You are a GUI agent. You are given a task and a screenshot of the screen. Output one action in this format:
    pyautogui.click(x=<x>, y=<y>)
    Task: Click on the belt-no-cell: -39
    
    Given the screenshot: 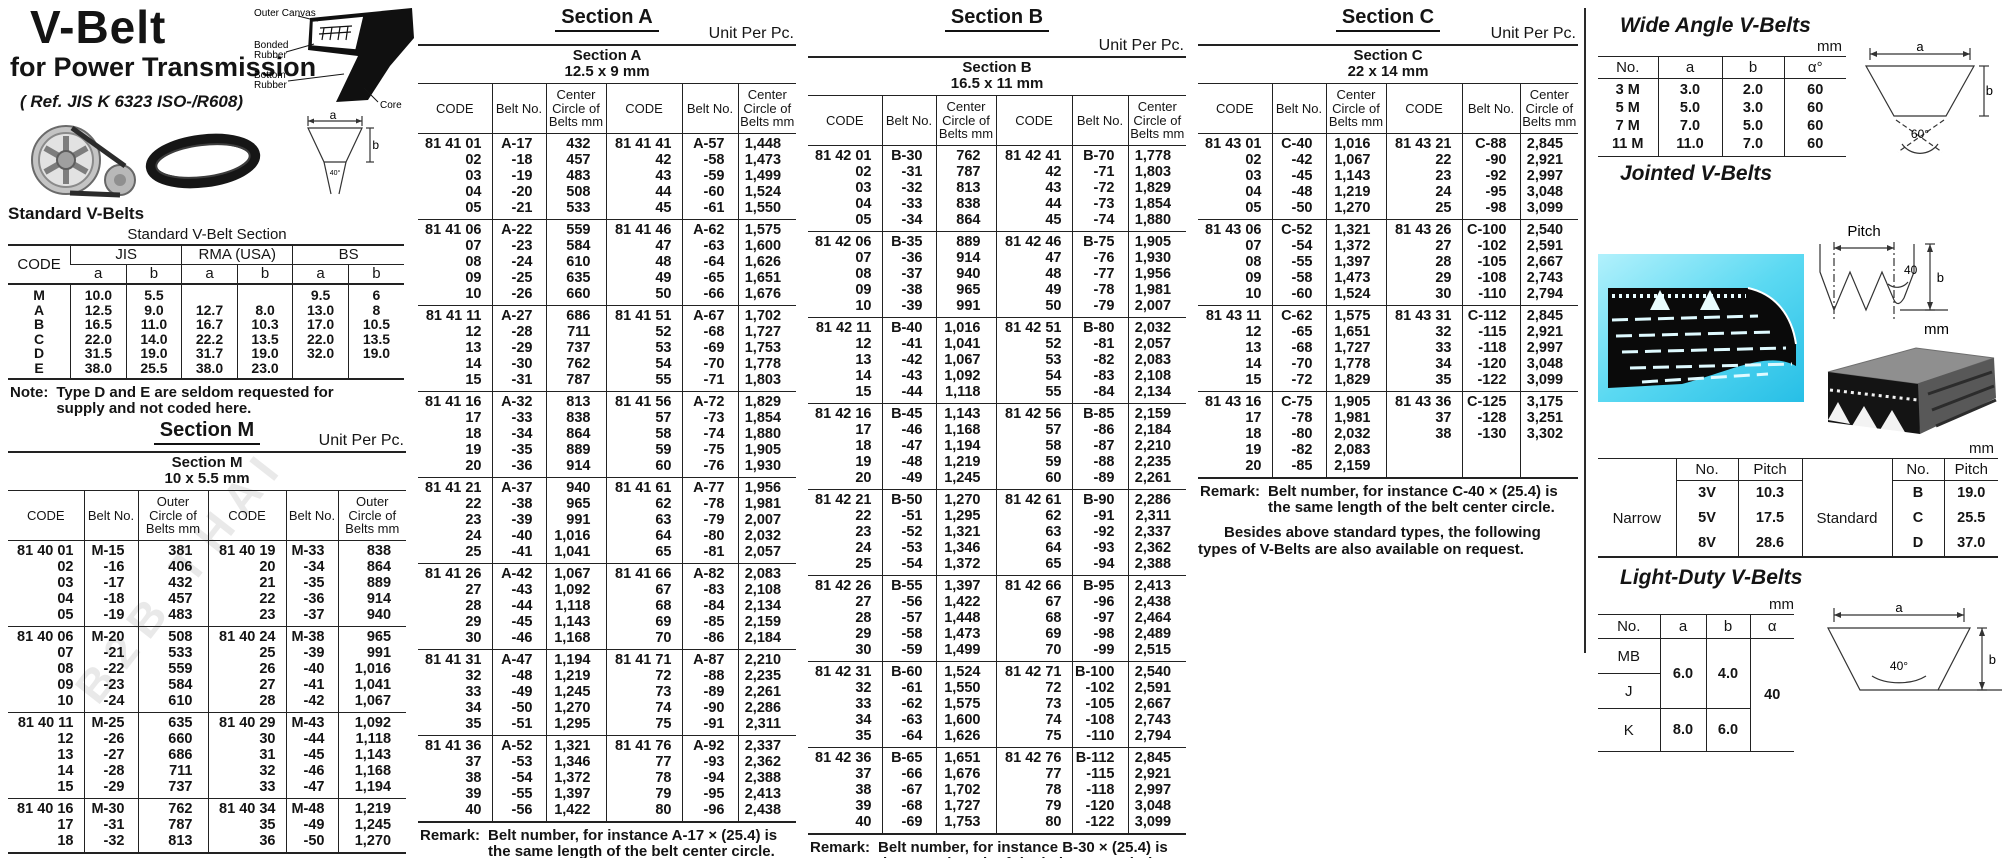 What is the action you would take?
    pyautogui.click(x=518, y=519)
    